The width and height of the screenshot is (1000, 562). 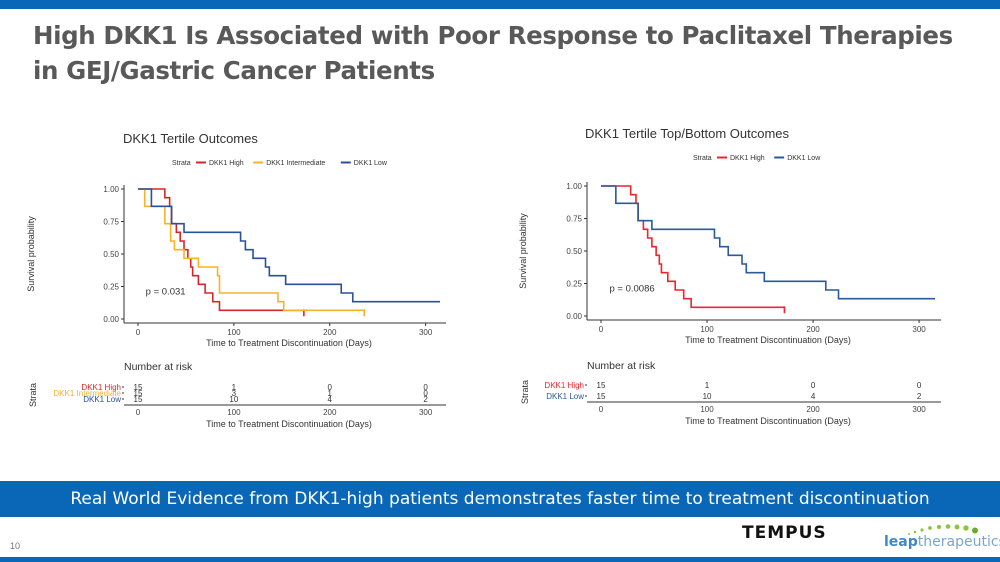 I want to click on top-accent-bar, so click(x=500, y=4).